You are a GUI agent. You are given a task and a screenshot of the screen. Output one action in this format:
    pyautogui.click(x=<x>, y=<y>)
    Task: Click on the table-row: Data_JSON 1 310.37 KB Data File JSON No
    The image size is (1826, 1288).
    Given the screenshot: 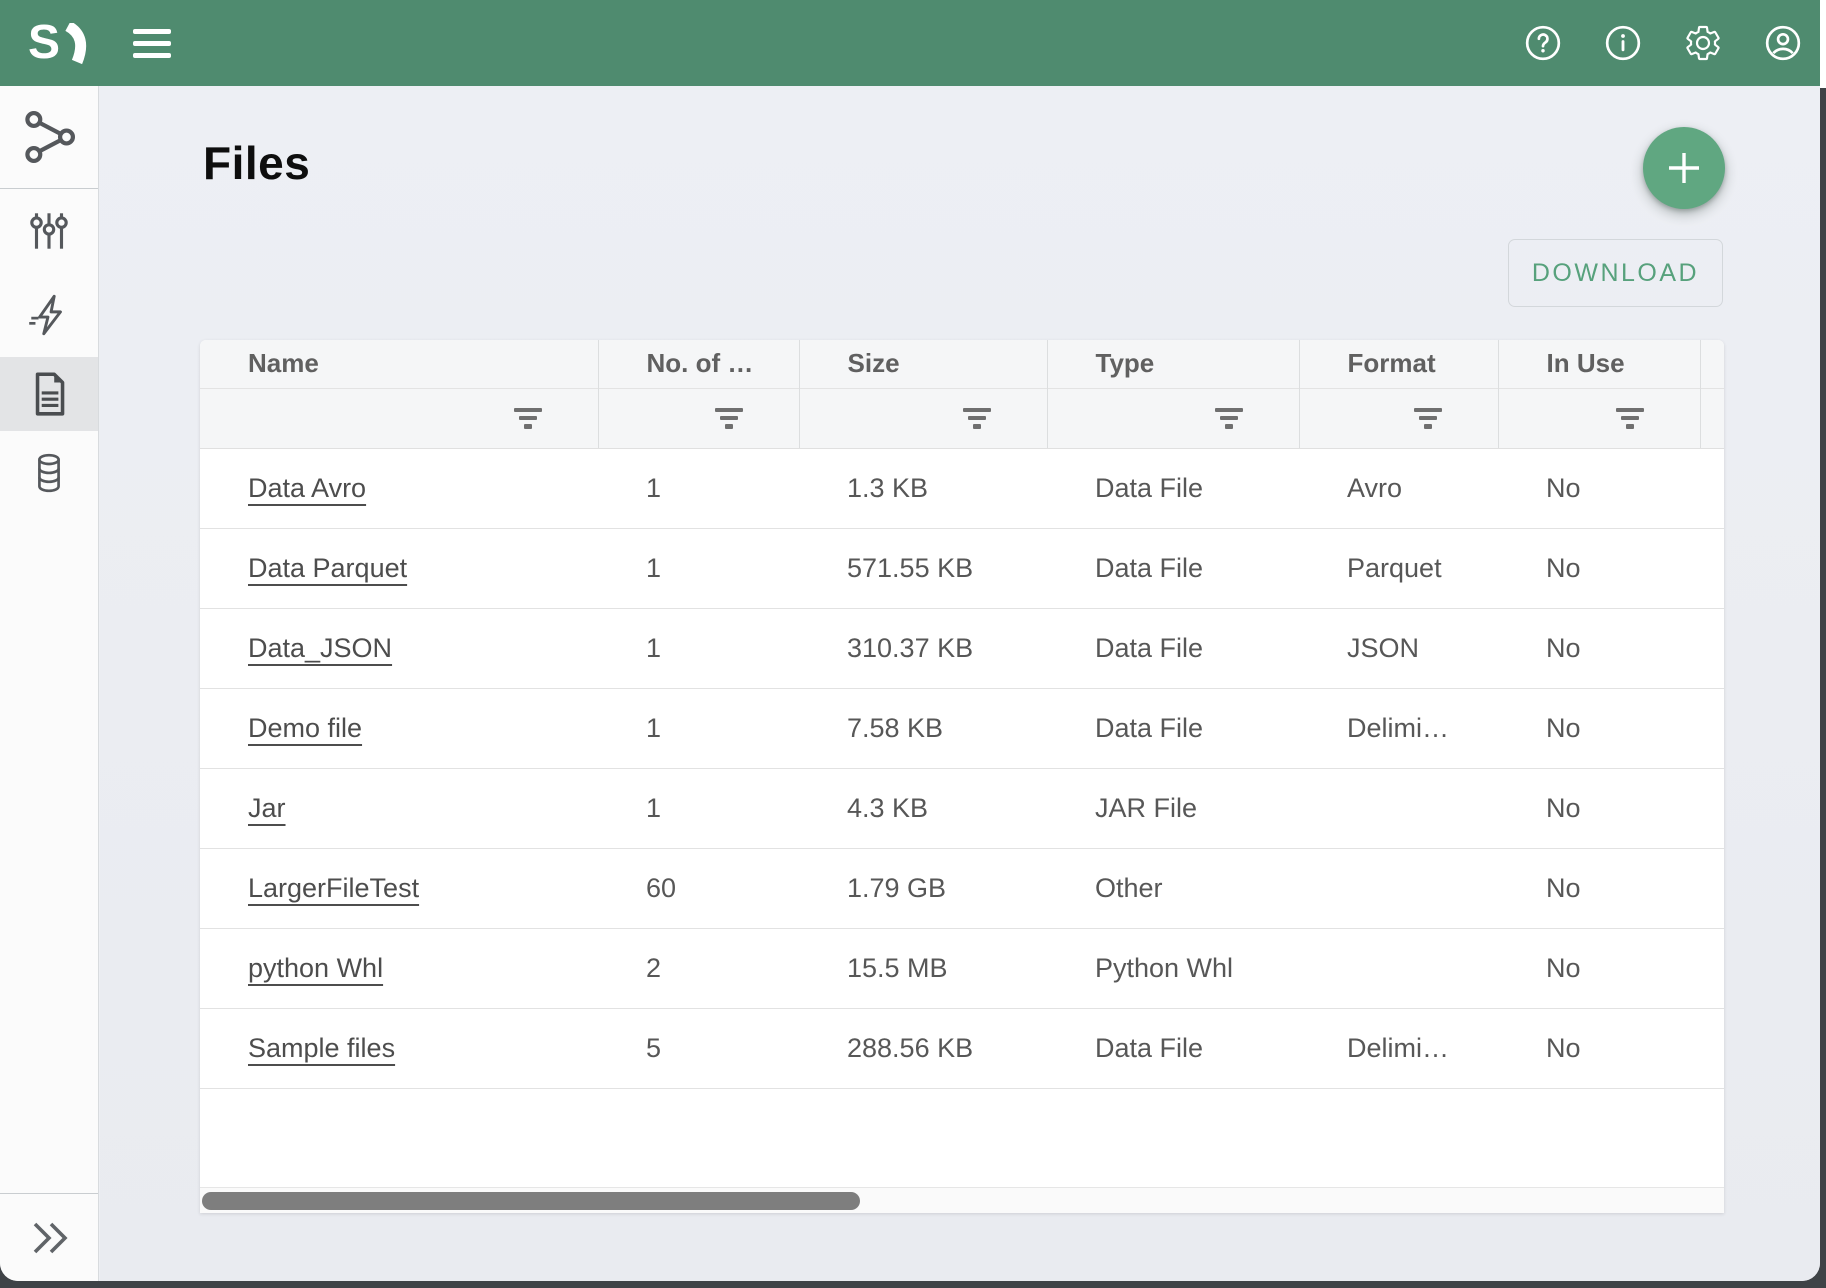 What is the action you would take?
    pyautogui.click(x=962, y=648)
    